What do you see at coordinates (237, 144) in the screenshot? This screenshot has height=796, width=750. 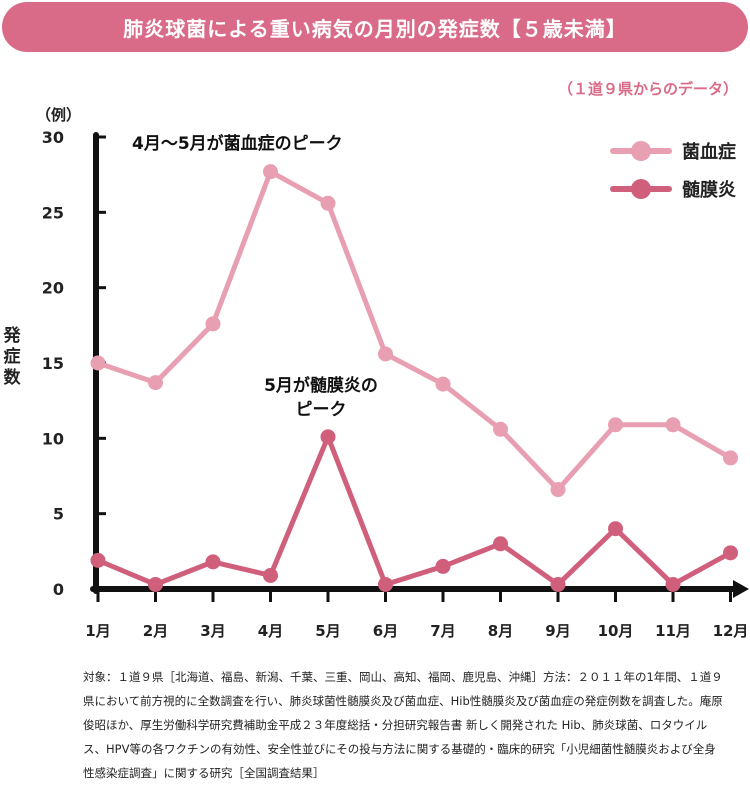 I see `annotation-bacteremia-peak: 4月〜5月が菌血症のピーク` at bounding box center [237, 144].